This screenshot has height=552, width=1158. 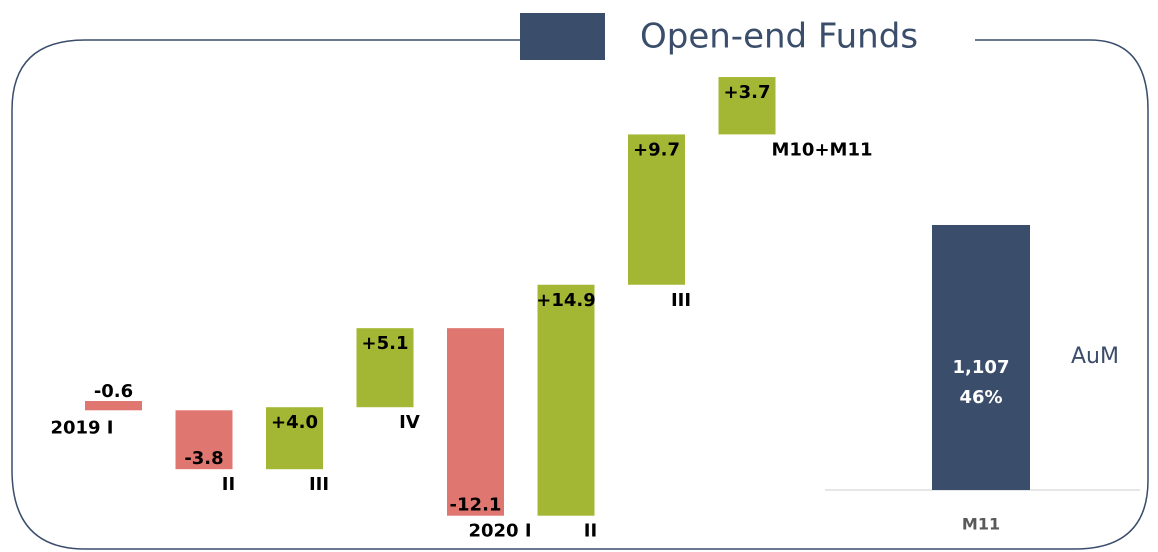 What do you see at coordinates (499, 531) in the screenshot?
I see `category-label: 2020 I` at bounding box center [499, 531].